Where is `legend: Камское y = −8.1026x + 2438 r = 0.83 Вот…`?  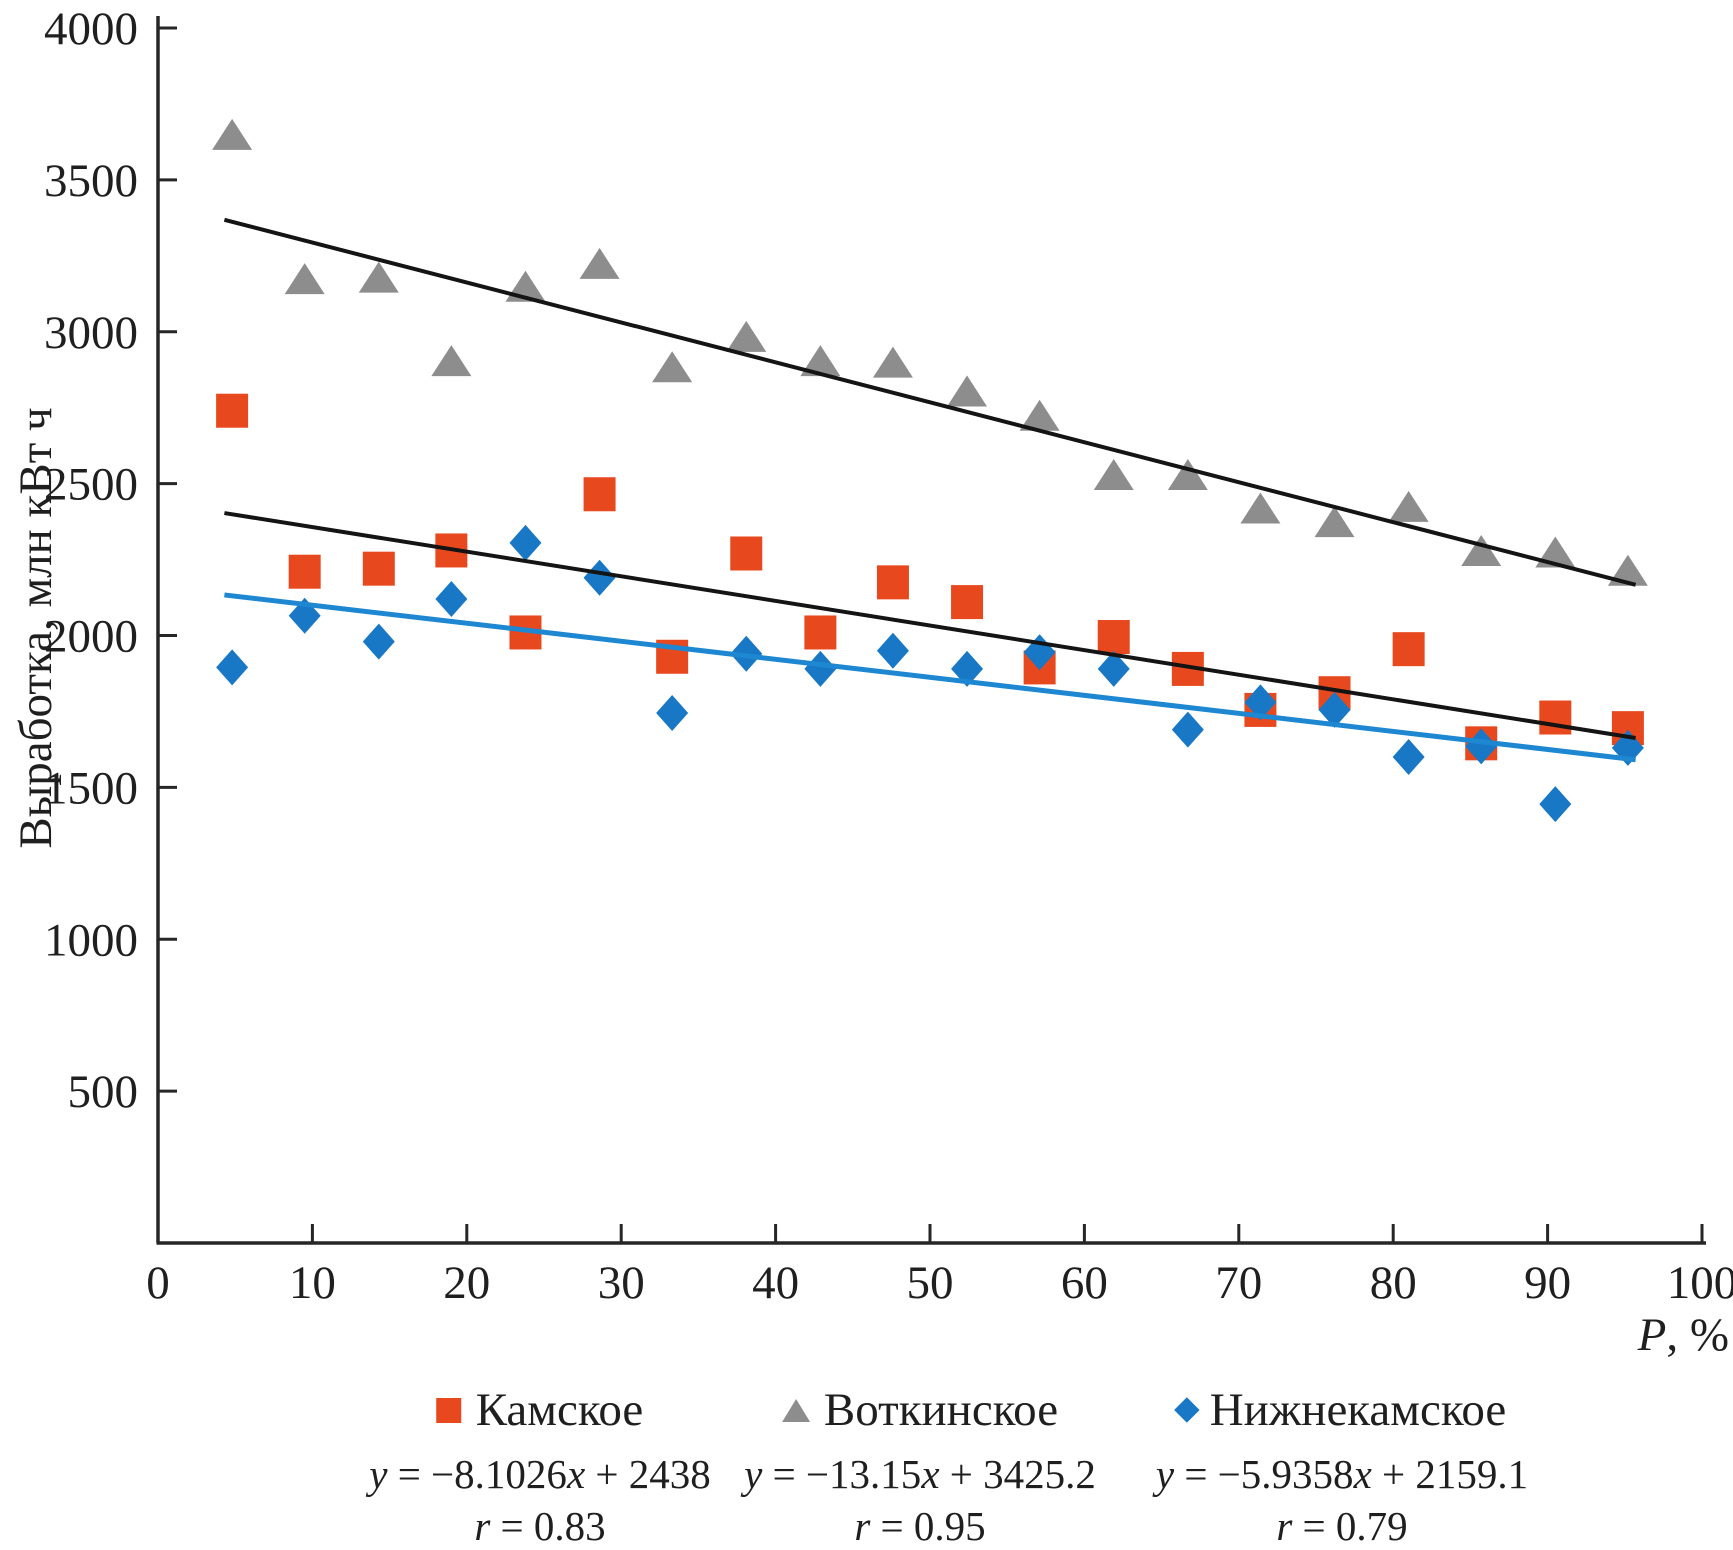 legend: Камское y = −8.1026x + 2438 r = 0.83 Вот… is located at coordinates (866, 1466).